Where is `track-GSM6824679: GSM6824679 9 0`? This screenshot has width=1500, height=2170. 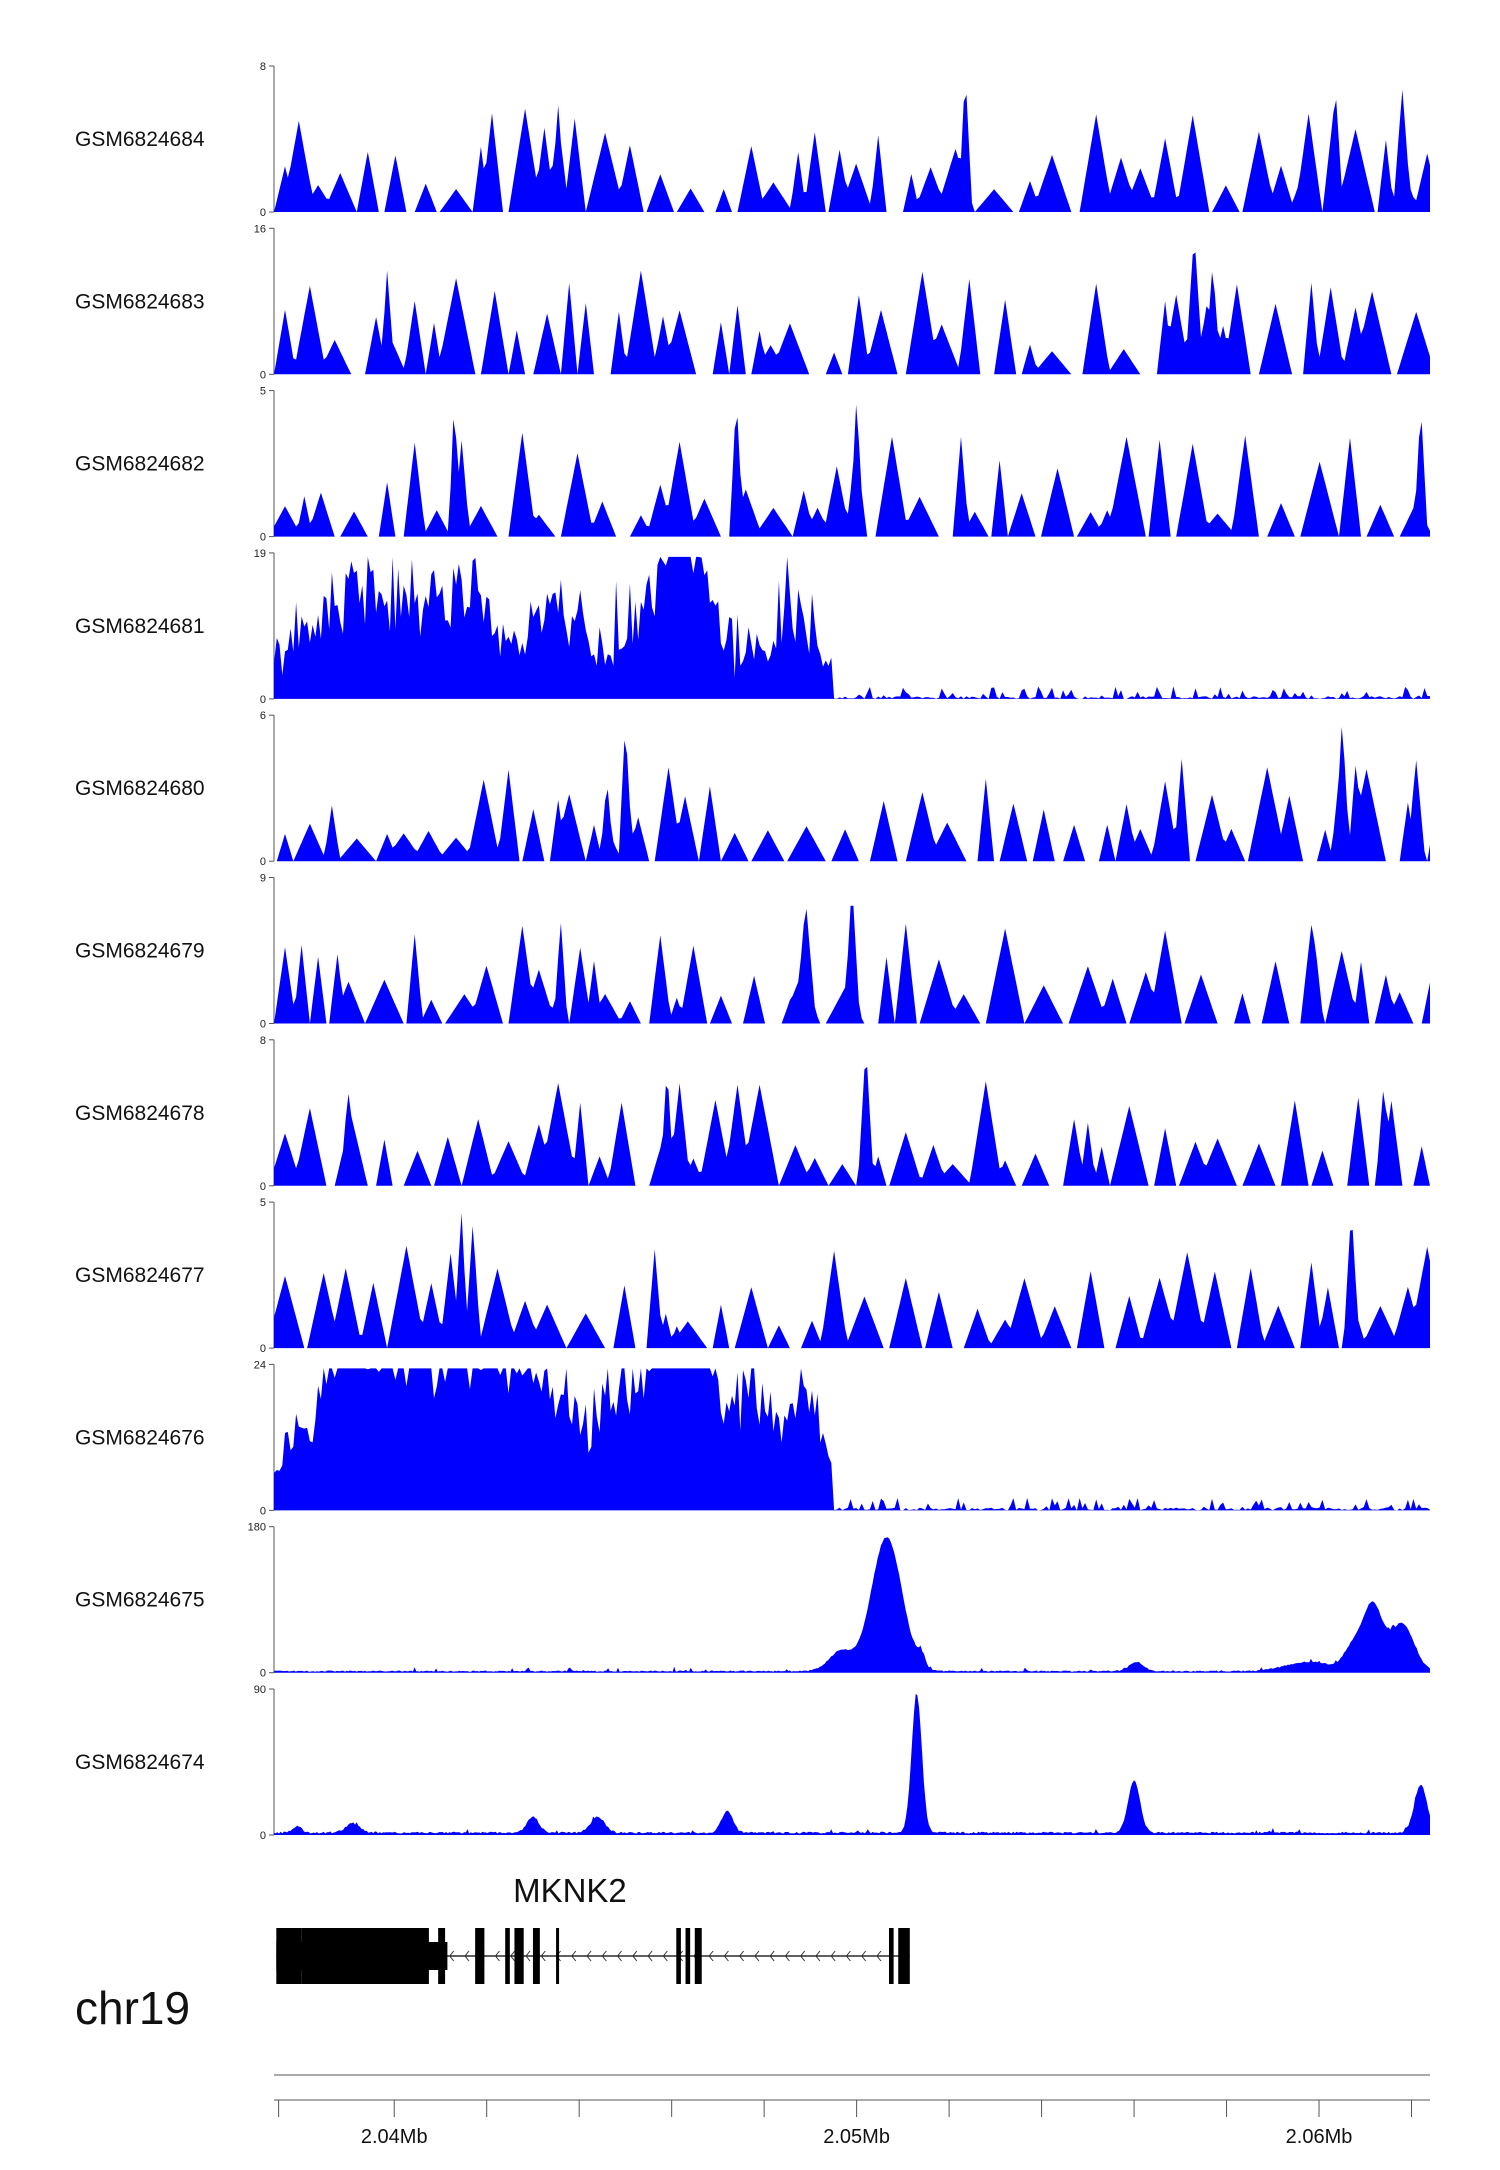
track-GSM6824679: GSM6824679 9 0 is located at coordinates (752, 952).